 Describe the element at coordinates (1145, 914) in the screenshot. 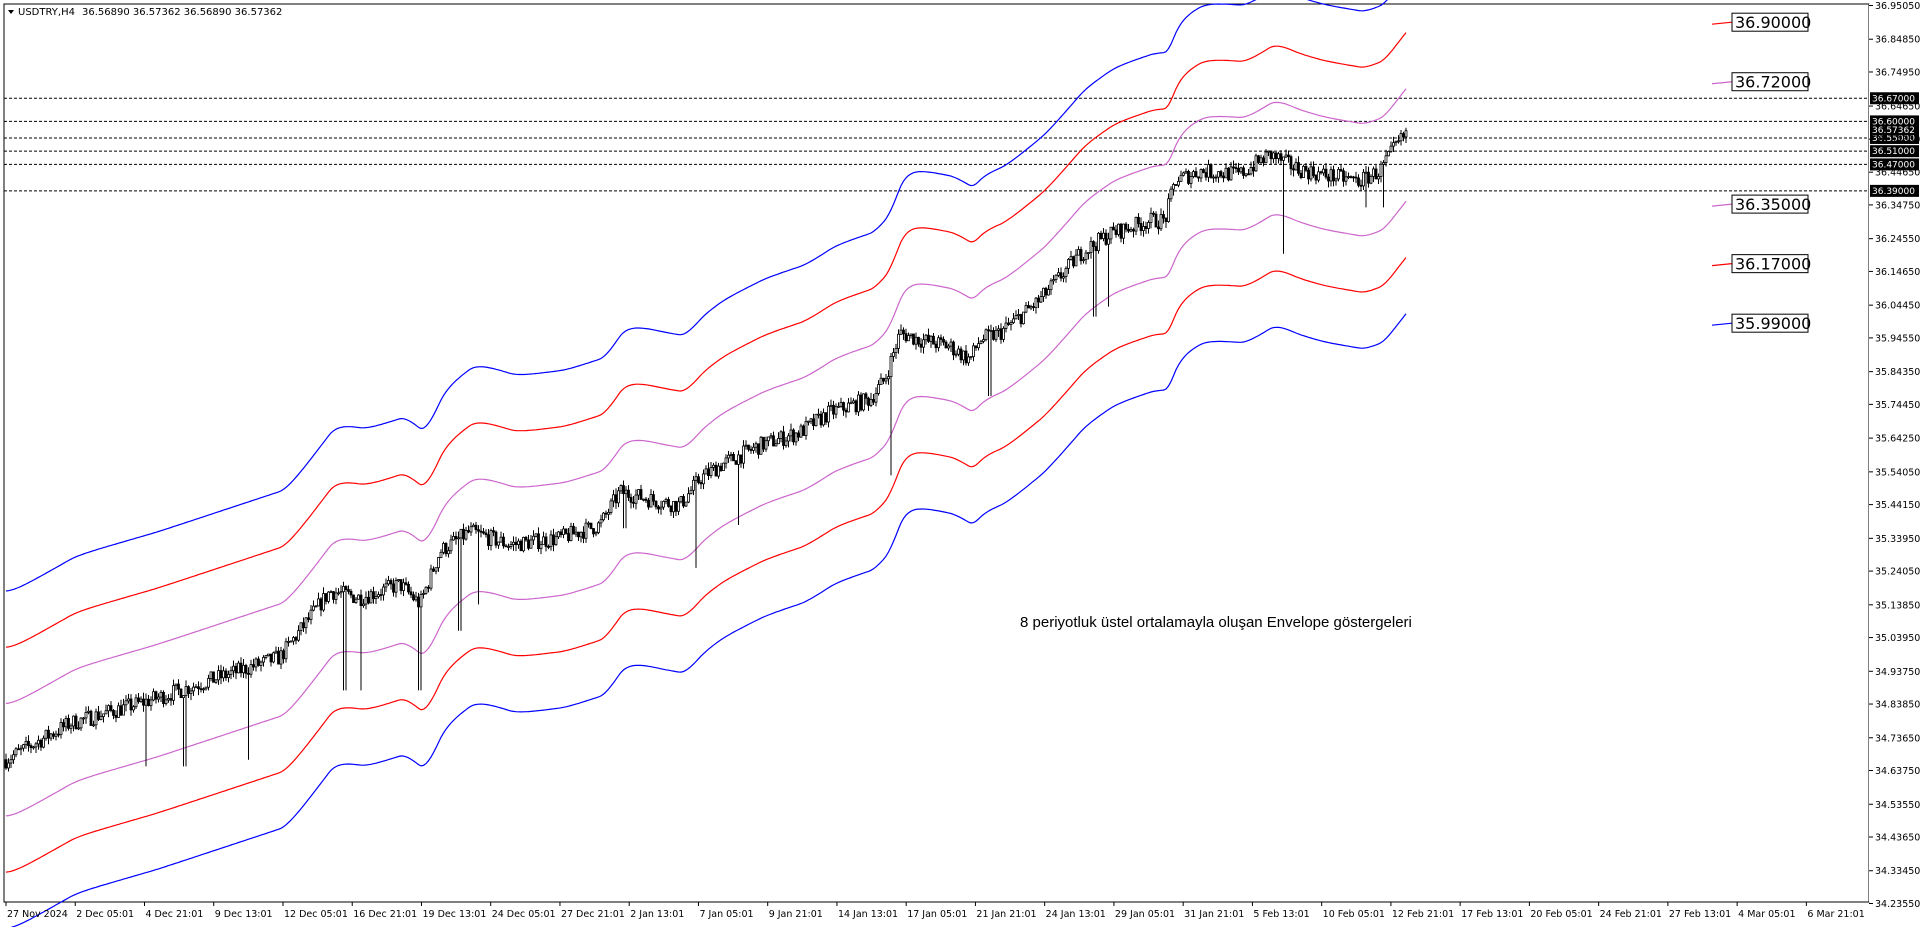

I see `x-tick-label: 29 Jan 05:01` at that location.